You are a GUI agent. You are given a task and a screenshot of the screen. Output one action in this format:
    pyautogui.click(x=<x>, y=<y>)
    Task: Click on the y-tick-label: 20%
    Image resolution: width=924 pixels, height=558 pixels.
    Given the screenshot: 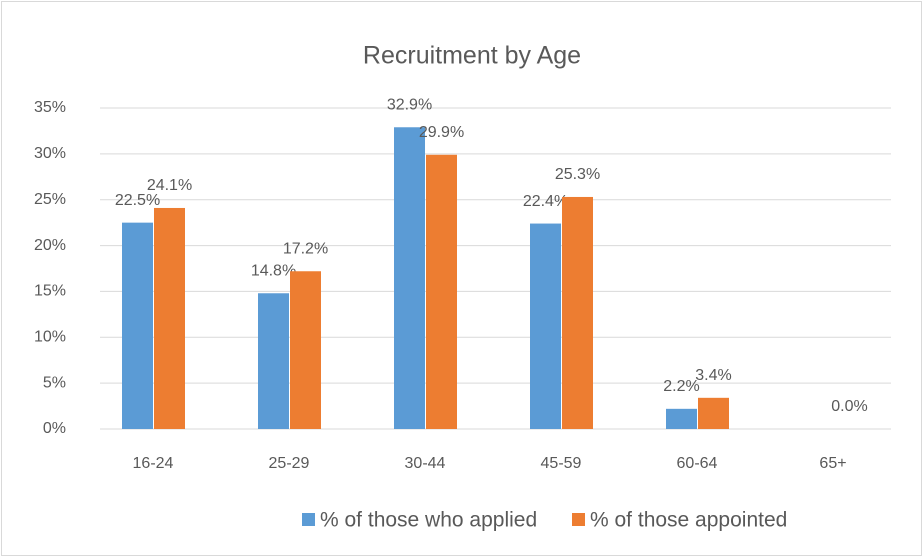 What is the action you would take?
    pyautogui.click(x=50, y=245)
    